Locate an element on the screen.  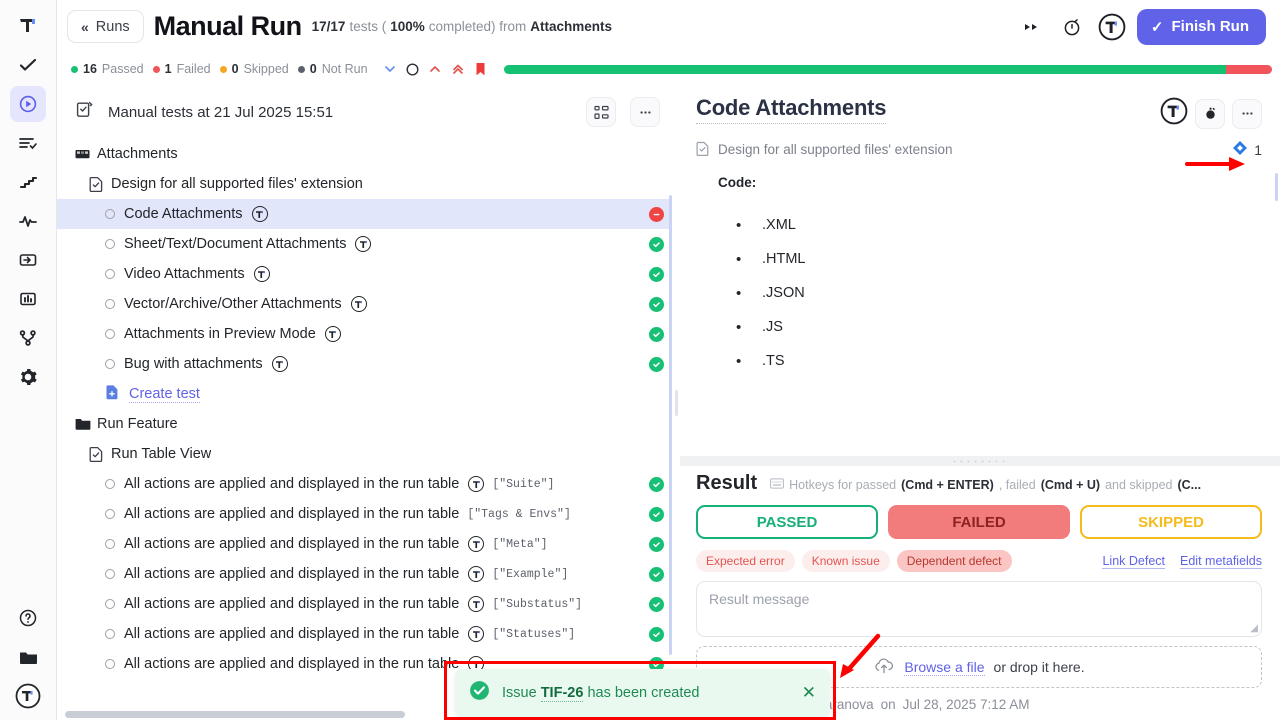
project-icon is located at coordinates (86, 154).